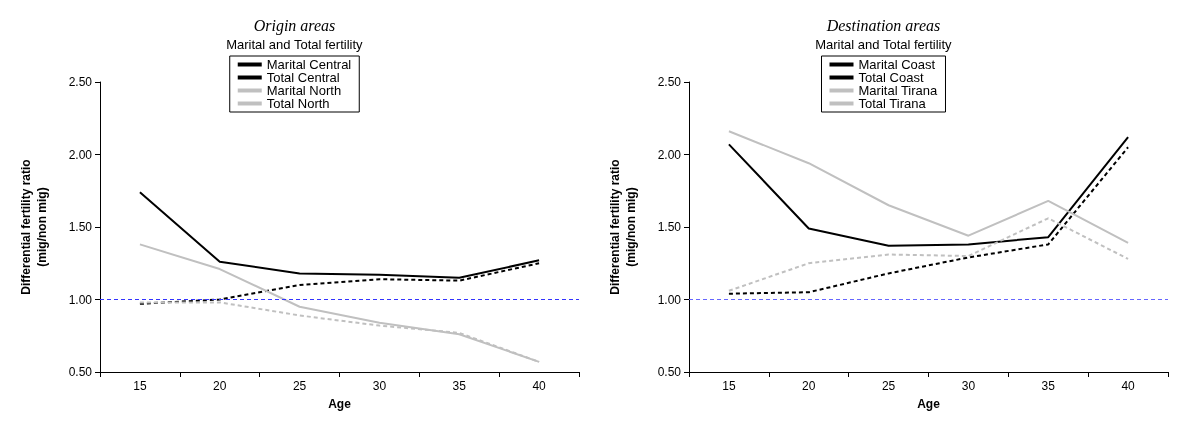 The height and width of the screenshot is (424, 1178). I want to click on legend-label: Marital Central, so click(309, 64).